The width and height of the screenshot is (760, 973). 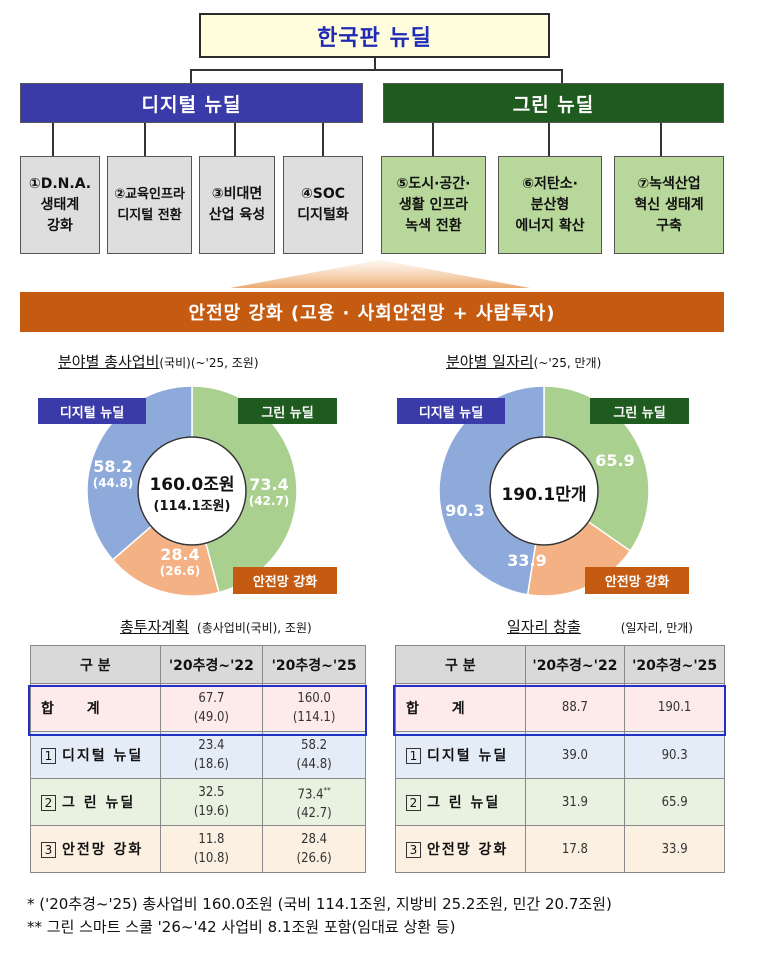 I want to click on chart2-safety-tag: 안전망 강화, so click(x=637, y=580).